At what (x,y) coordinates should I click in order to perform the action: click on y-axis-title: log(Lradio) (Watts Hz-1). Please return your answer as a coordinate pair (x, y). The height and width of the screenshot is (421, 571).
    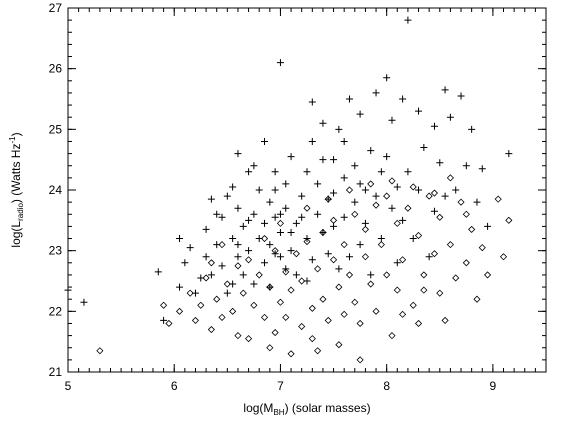
    Looking at the image, I should click on (16, 189).